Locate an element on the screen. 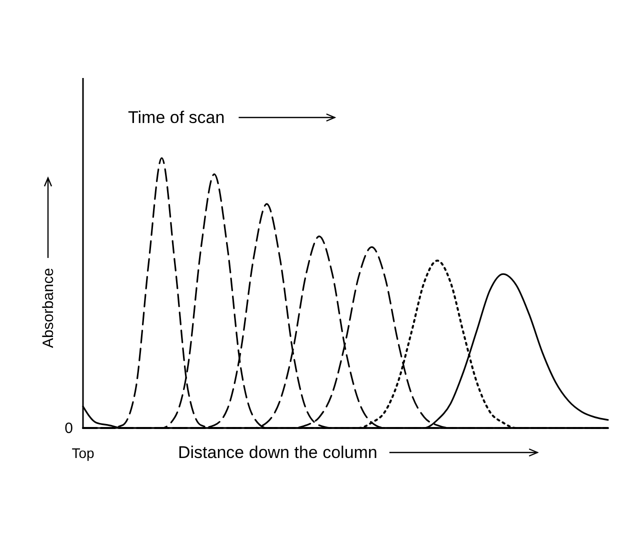 The width and height of the screenshot is (631, 533). text: 0 is located at coordinates (68, 428).